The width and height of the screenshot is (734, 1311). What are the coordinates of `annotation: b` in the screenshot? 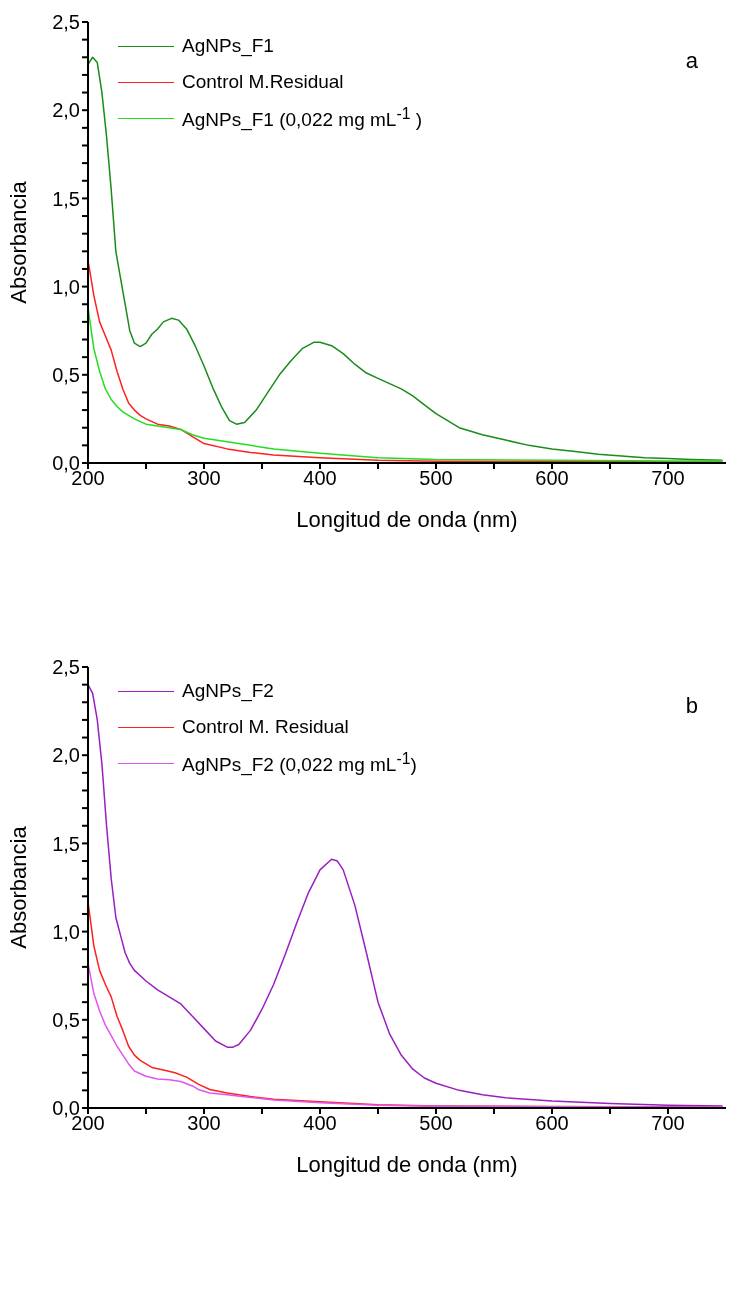 It's located at (691, 706).